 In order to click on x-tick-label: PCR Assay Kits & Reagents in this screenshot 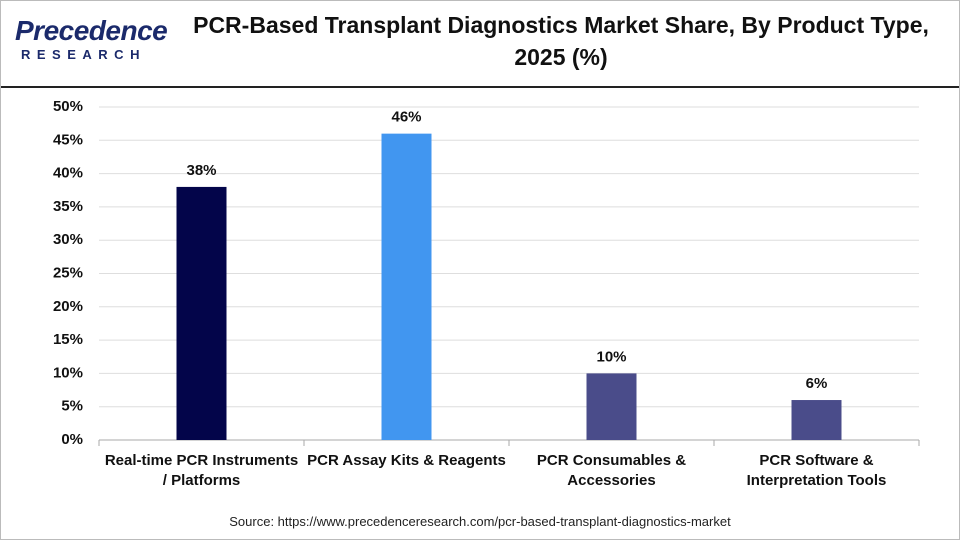, I will do `click(406, 460)`.